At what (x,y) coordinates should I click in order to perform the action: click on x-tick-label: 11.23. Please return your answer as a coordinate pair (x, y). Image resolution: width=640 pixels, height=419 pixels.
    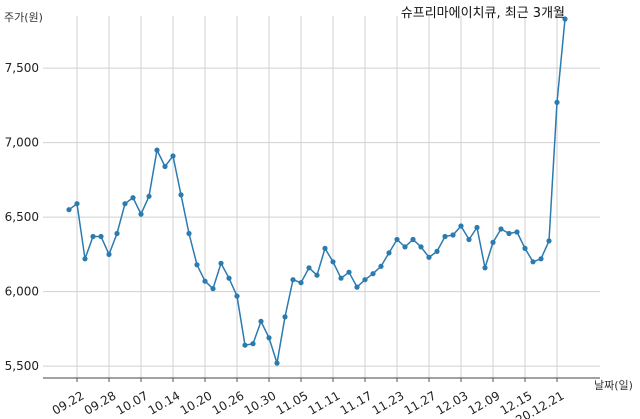
    Looking at the image, I should click on (388, 402).